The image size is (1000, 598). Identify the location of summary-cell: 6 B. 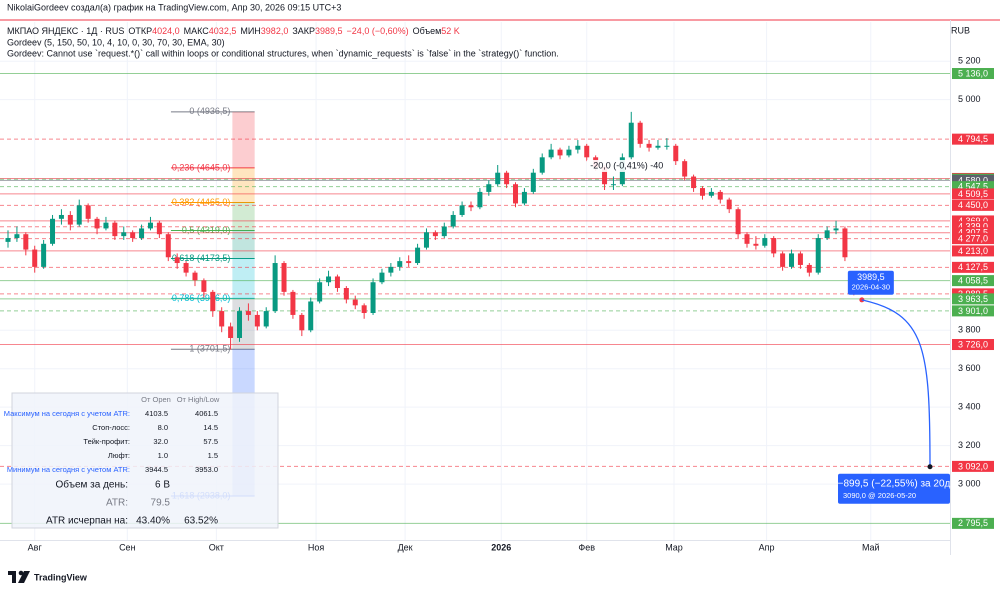
(162, 485).